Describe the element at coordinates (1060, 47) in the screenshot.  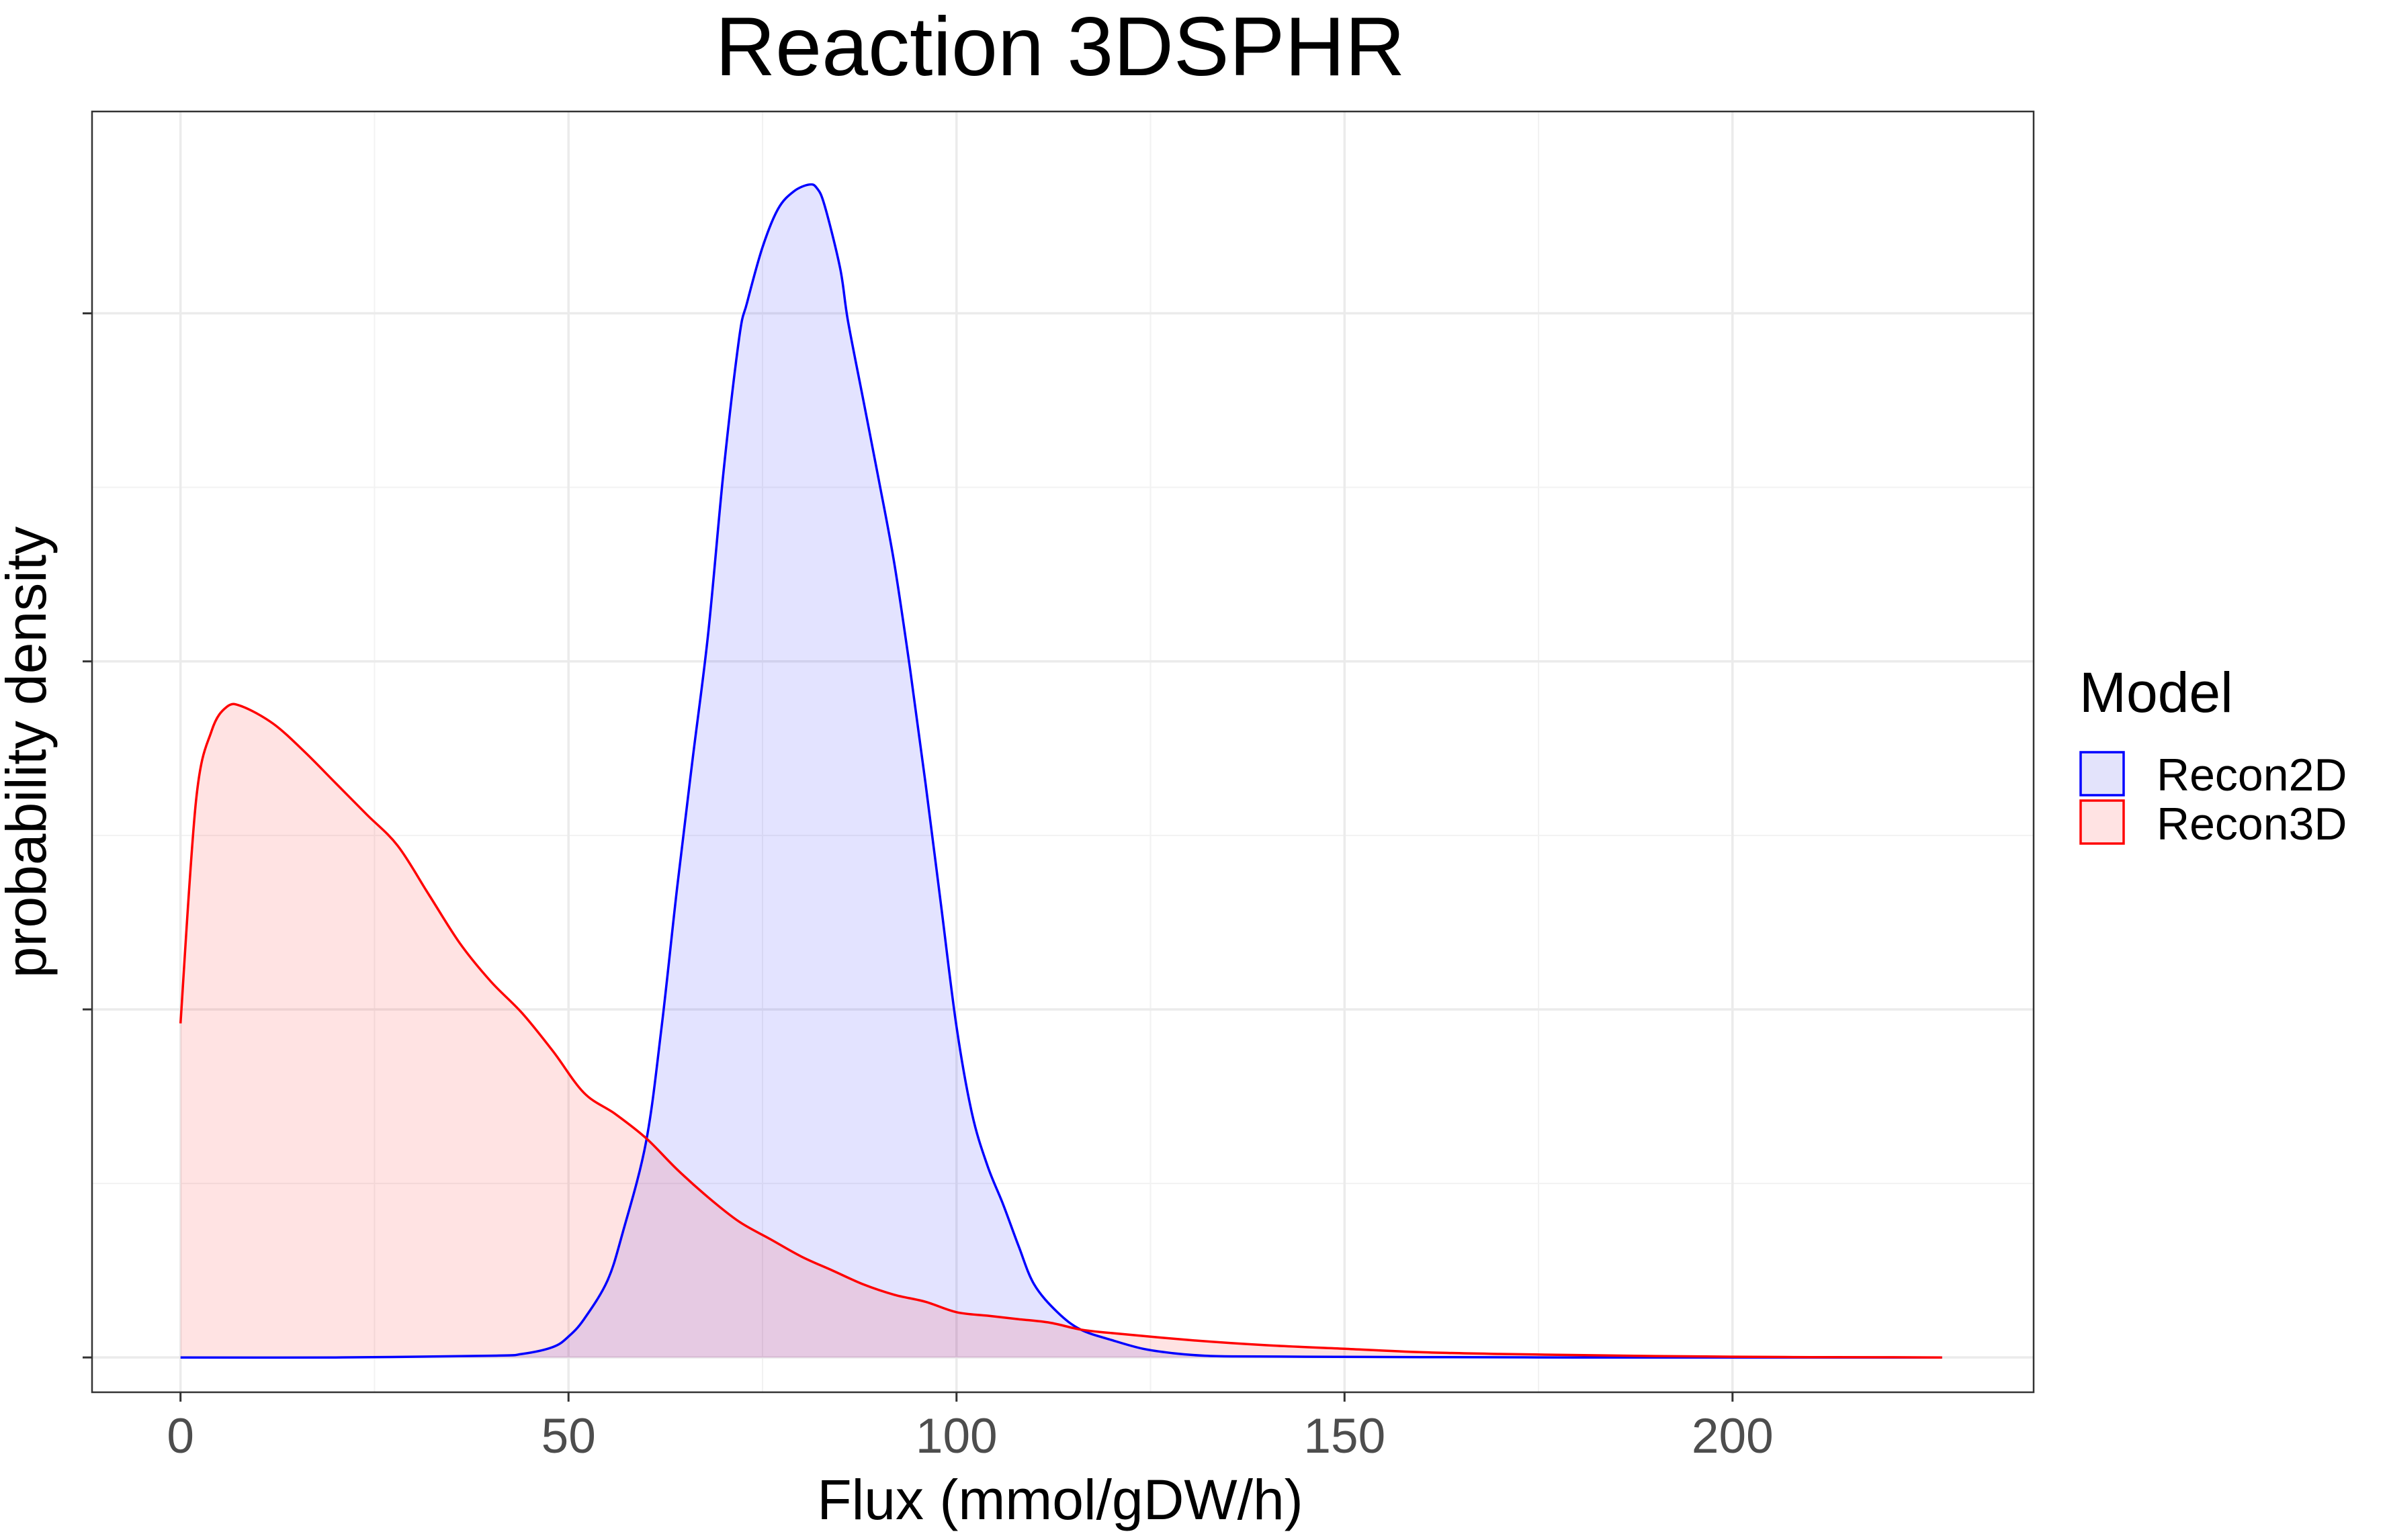
I see `chart-title: Reaction 3DSPHR` at that location.